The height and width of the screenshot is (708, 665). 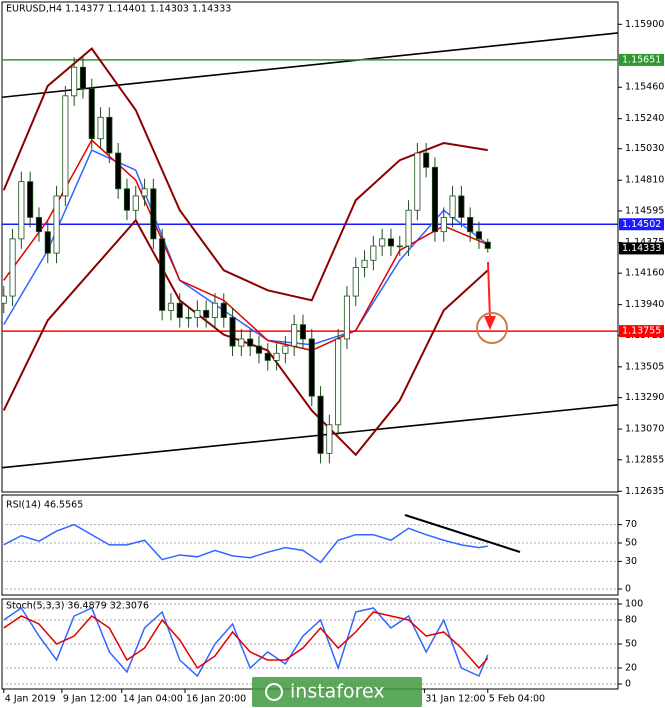 What do you see at coordinates (44, 505) in the screenshot?
I see `indicator-title: RSI(14) 46.5565` at bounding box center [44, 505].